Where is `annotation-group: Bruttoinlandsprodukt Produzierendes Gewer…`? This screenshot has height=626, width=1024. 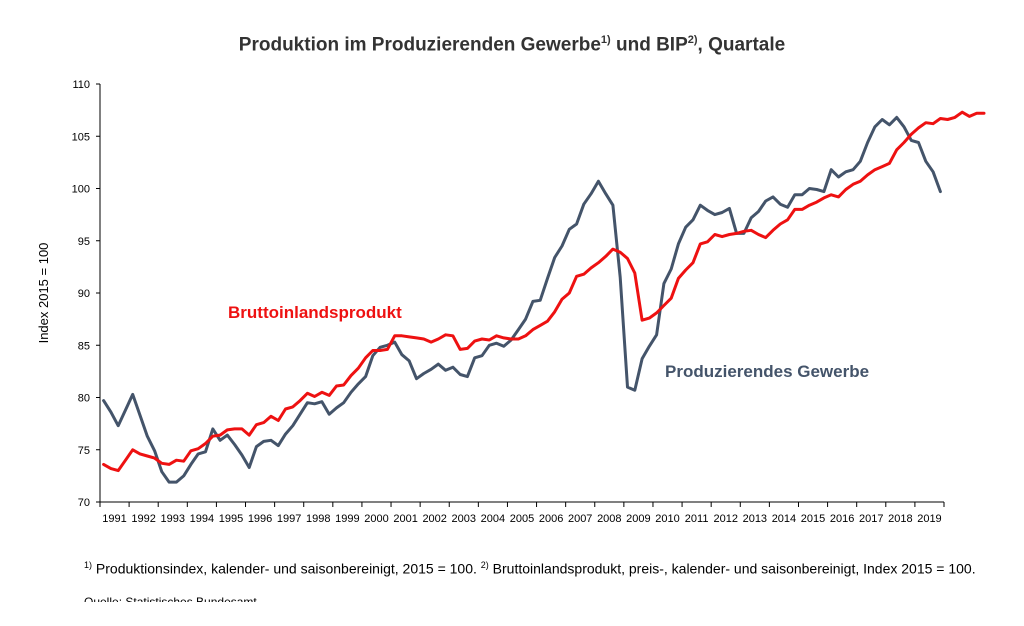
annotation-group: Bruttoinlandsprodukt Produzierendes Gewer… is located at coordinates (548, 342).